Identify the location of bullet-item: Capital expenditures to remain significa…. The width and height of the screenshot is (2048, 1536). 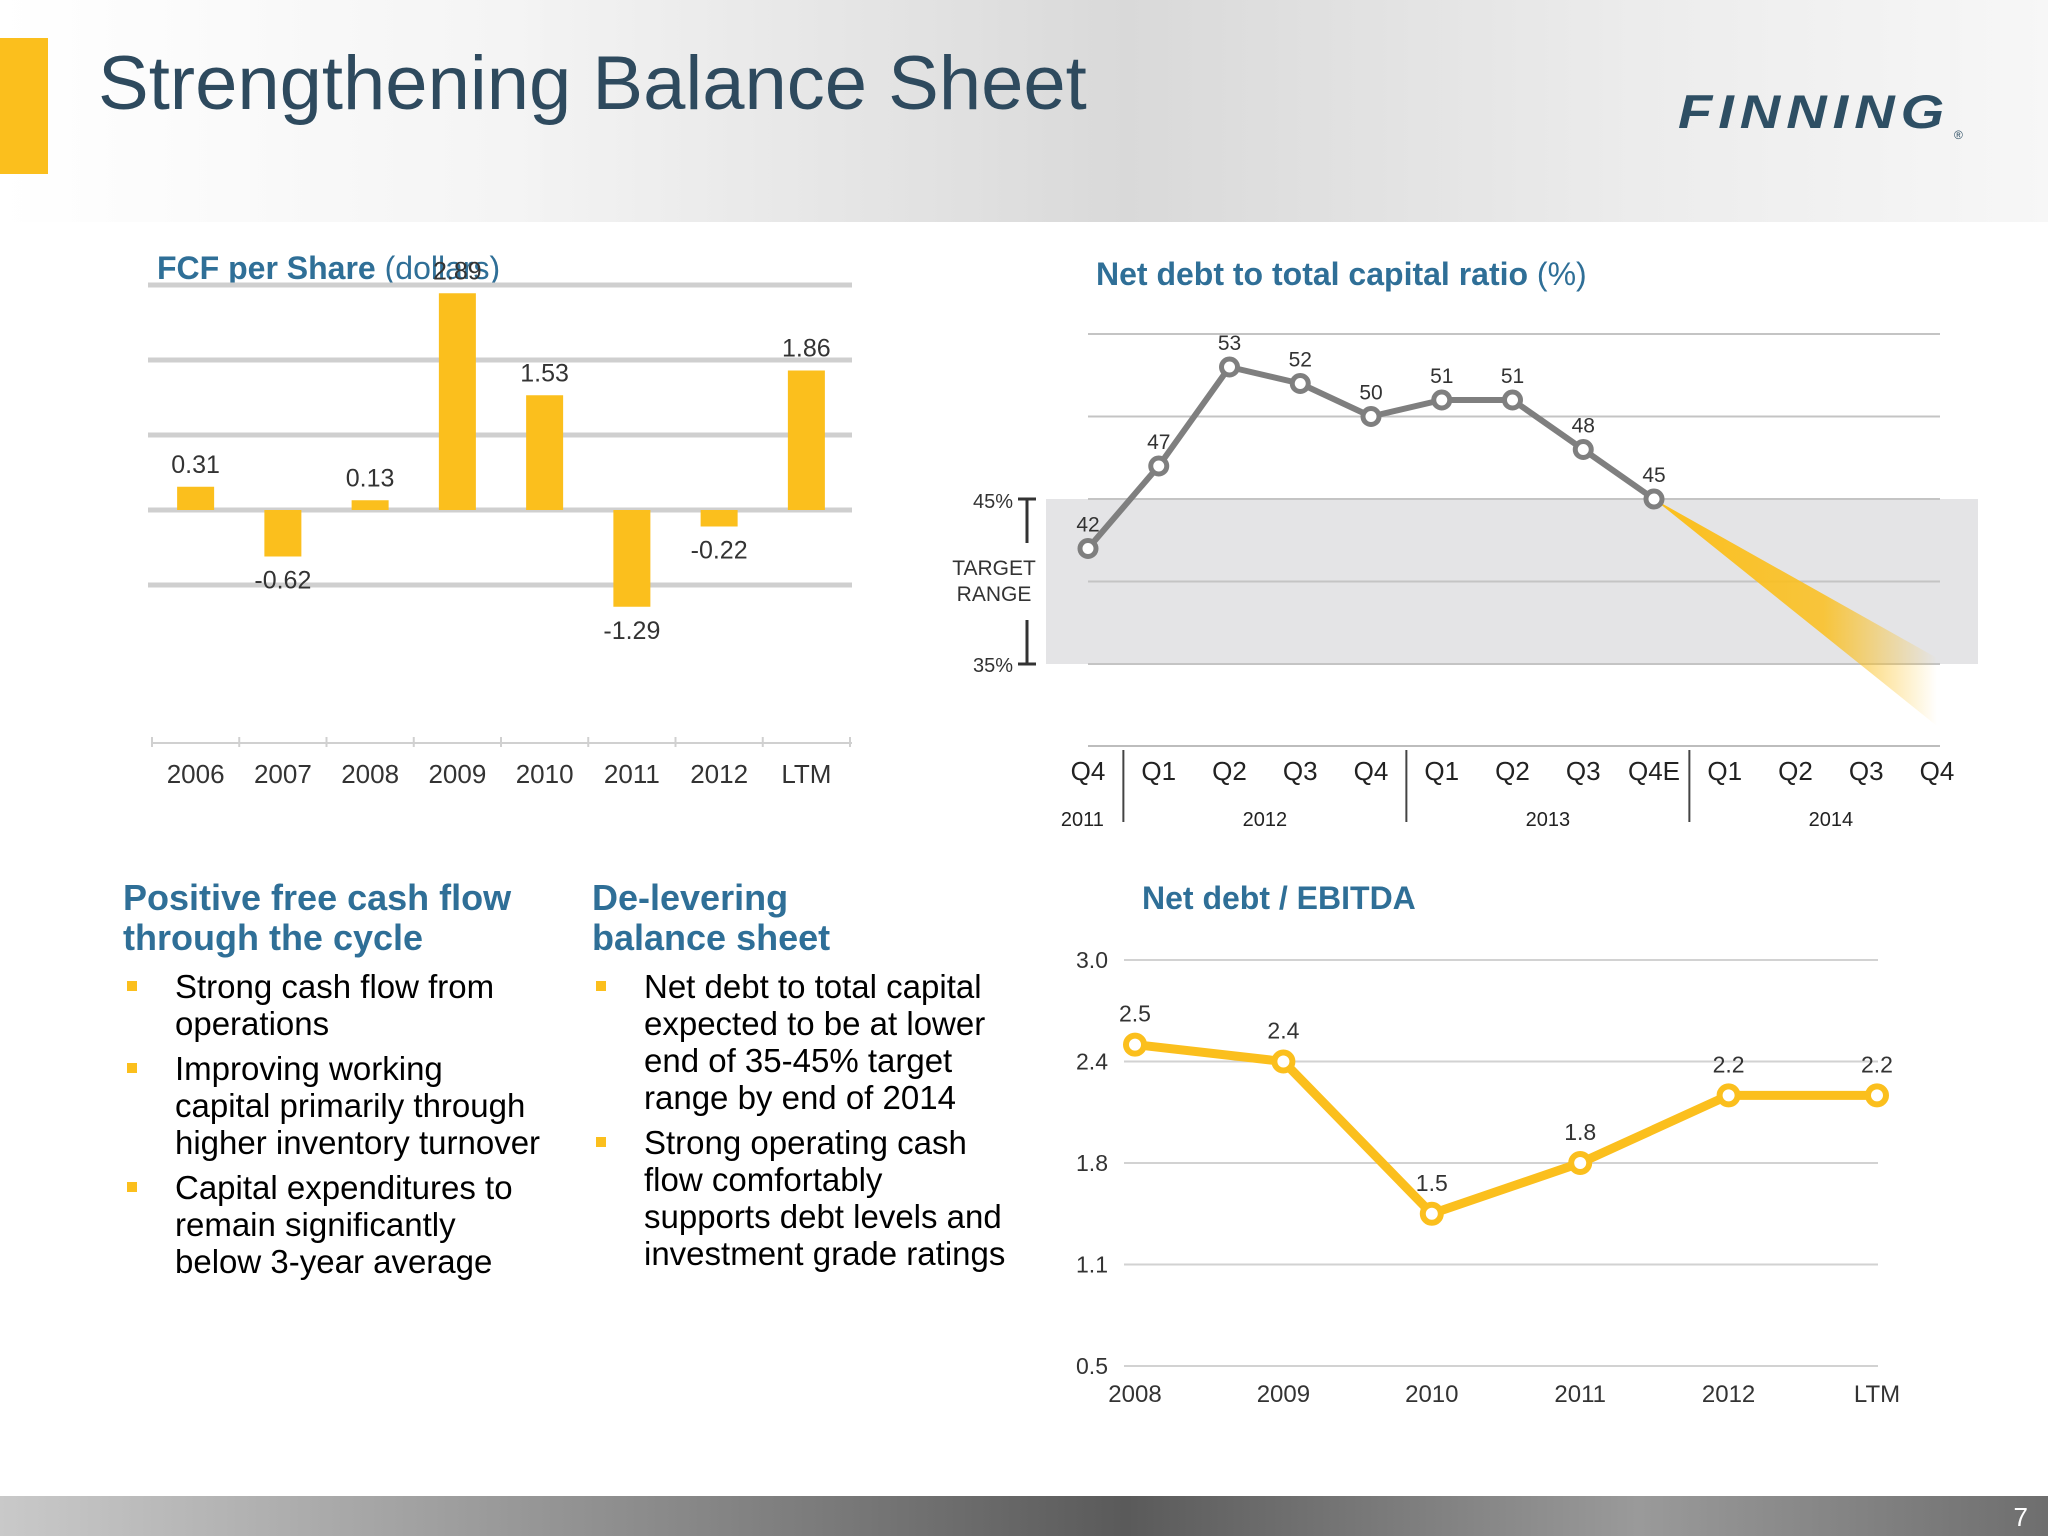
(353, 1224).